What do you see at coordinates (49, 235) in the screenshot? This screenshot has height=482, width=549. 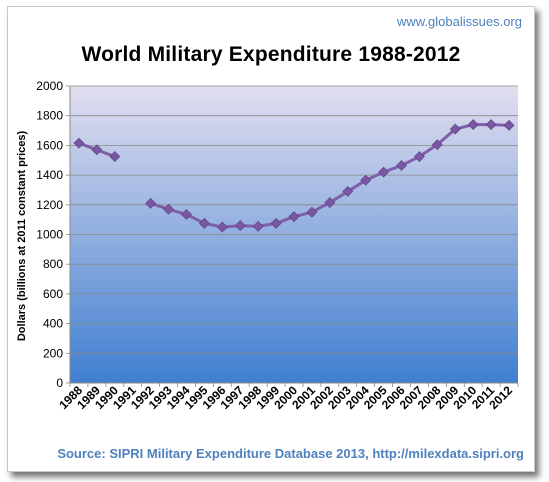 I see `y-tick-label: 1000` at bounding box center [49, 235].